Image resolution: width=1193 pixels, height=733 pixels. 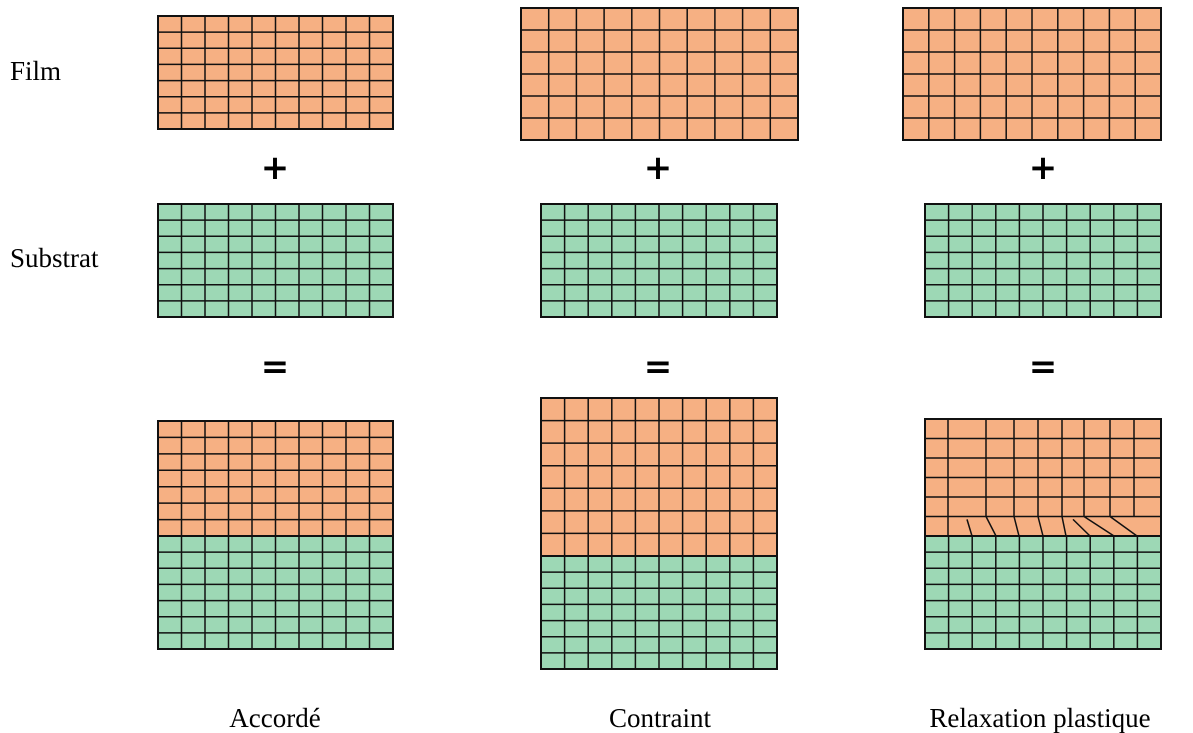 What do you see at coordinates (35, 71) in the screenshot?
I see `row-label-film: Film` at bounding box center [35, 71].